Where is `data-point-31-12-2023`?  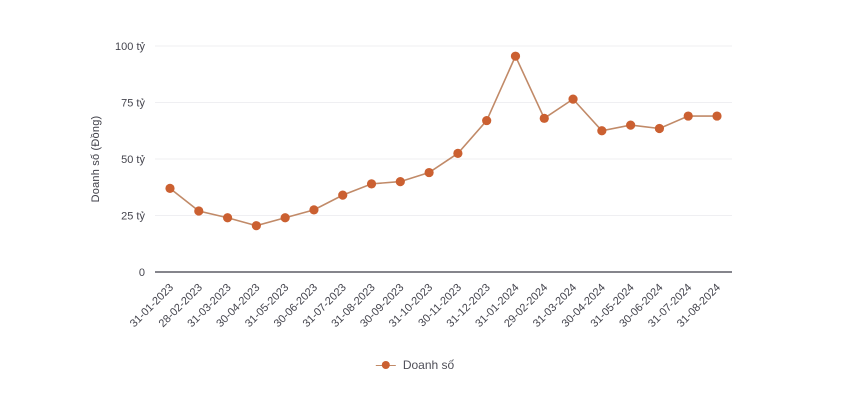
data-point-31-12-2023 is located at coordinates (487, 120).